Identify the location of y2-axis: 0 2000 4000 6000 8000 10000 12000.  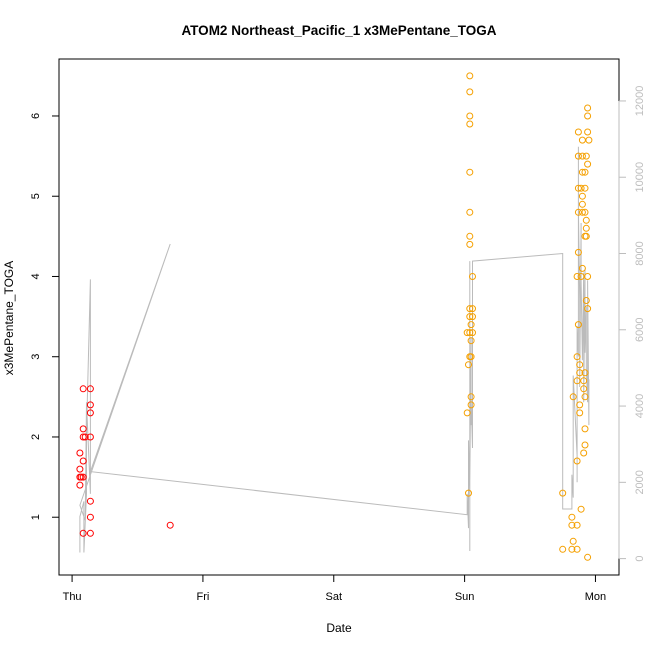
(632, 324).